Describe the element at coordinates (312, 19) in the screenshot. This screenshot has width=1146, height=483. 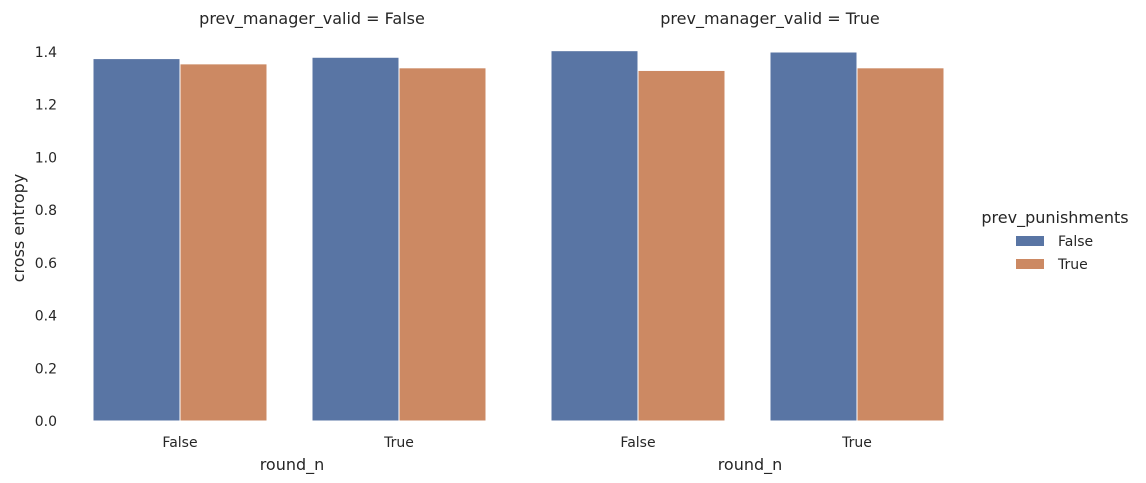
I see `panel-title: prev_manager_valid = False` at that location.